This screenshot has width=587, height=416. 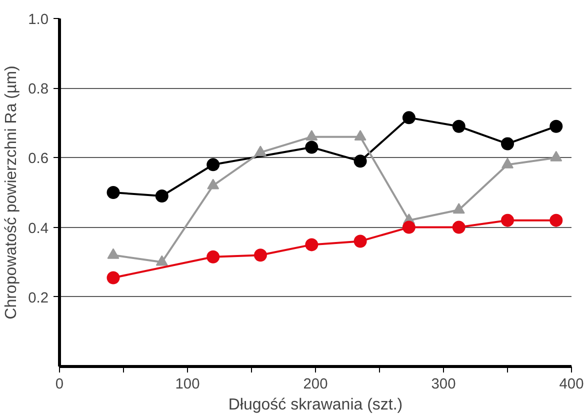 I want to click on y-tick-label: 0.6, so click(x=38, y=159).